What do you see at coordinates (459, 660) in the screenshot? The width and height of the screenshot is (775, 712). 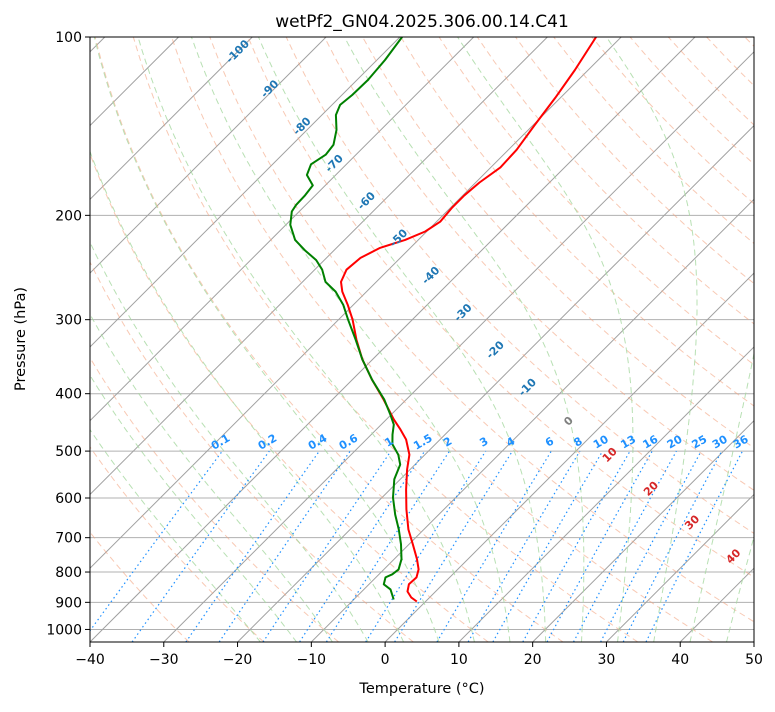 I see `x-tick-label: 10` at bounding box center [459, 660].